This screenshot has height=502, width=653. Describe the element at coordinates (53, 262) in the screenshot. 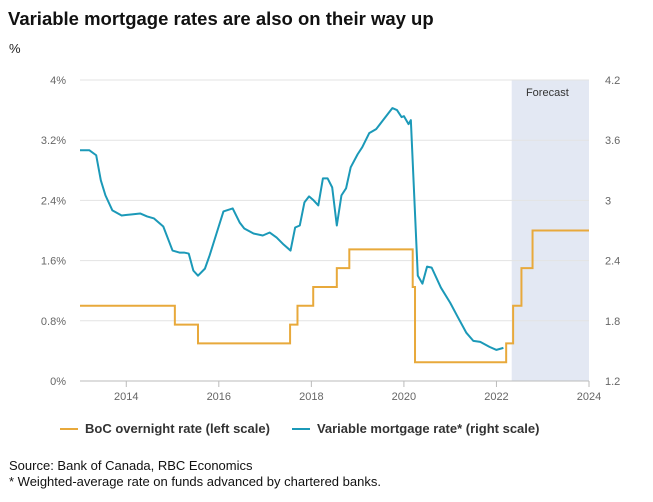

I see `left-tick-label: 1.6%` at that location.